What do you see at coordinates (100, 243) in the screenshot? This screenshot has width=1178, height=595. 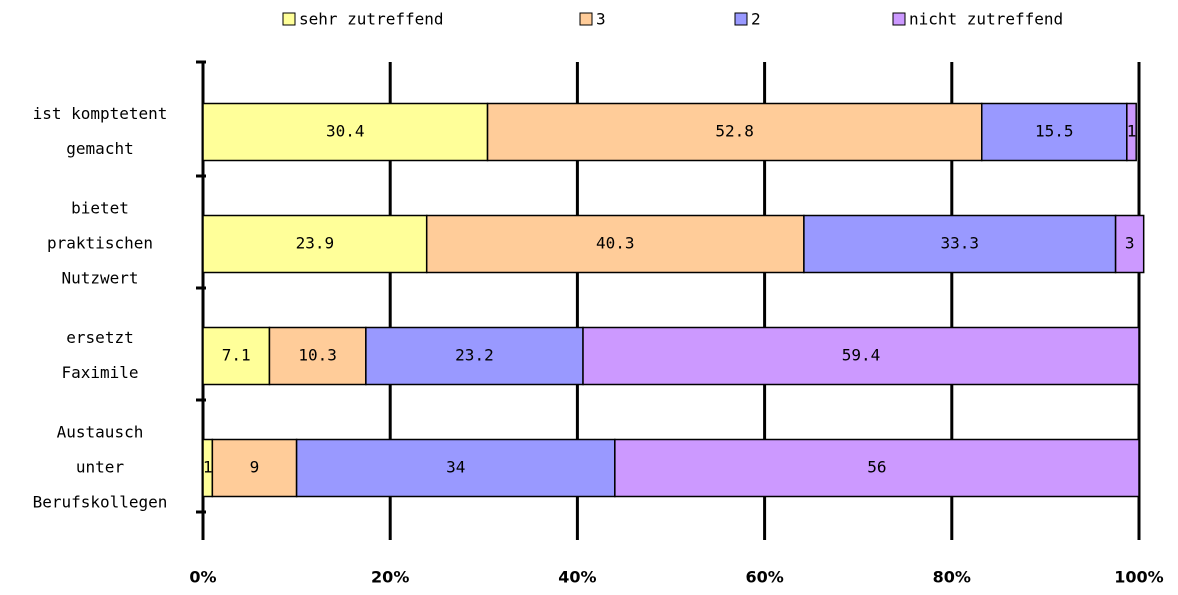 I see `y-tick-label: praktischen` at bounding box center [100, 243].